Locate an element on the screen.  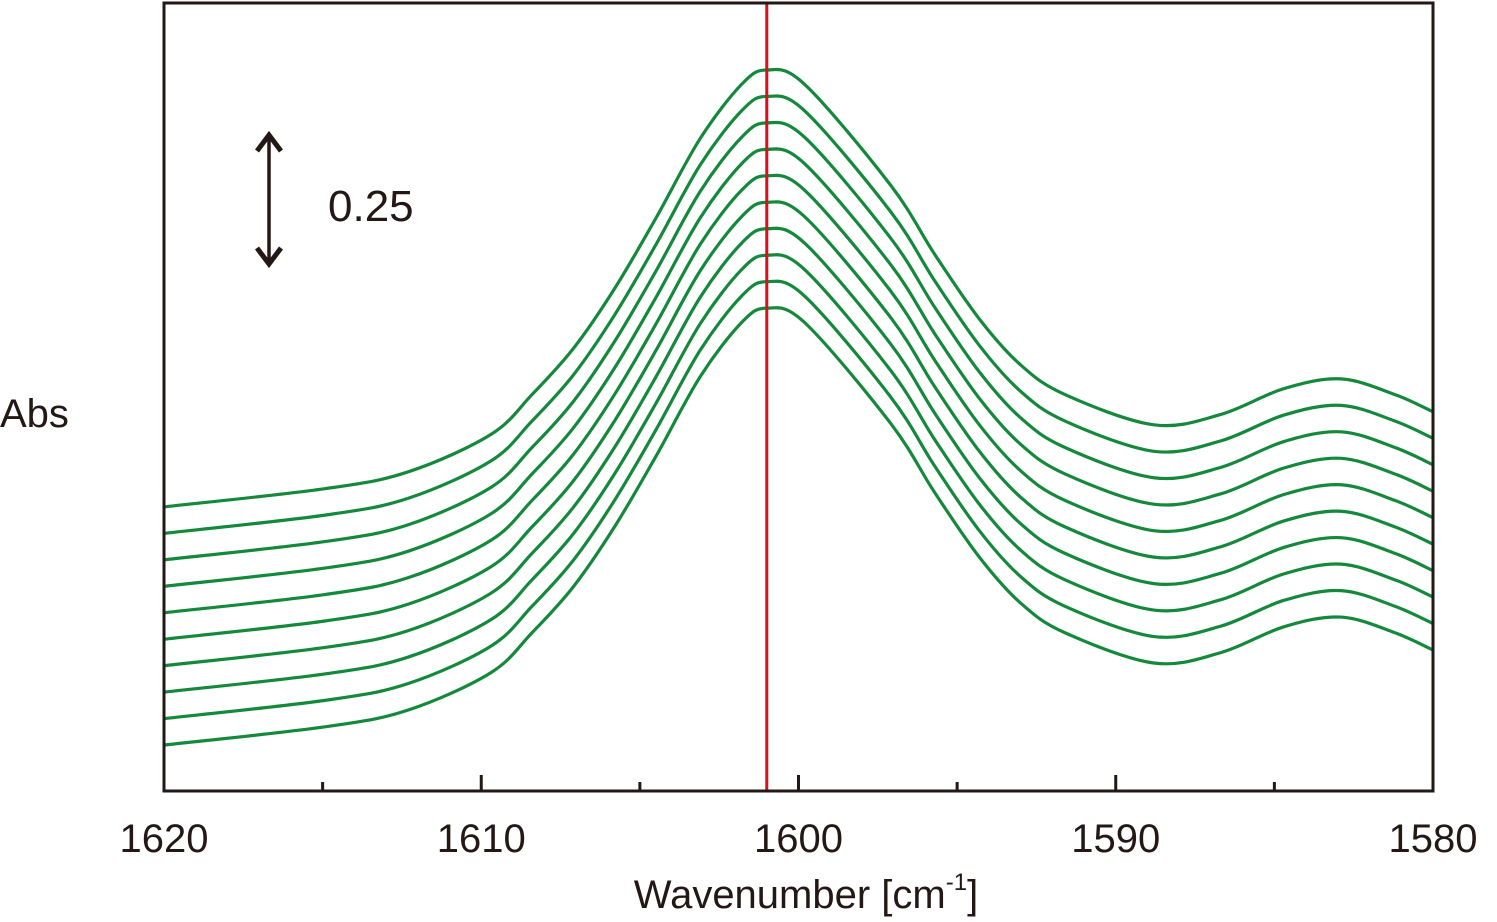
arrow-down-icon is located at coordinates (269, 257).